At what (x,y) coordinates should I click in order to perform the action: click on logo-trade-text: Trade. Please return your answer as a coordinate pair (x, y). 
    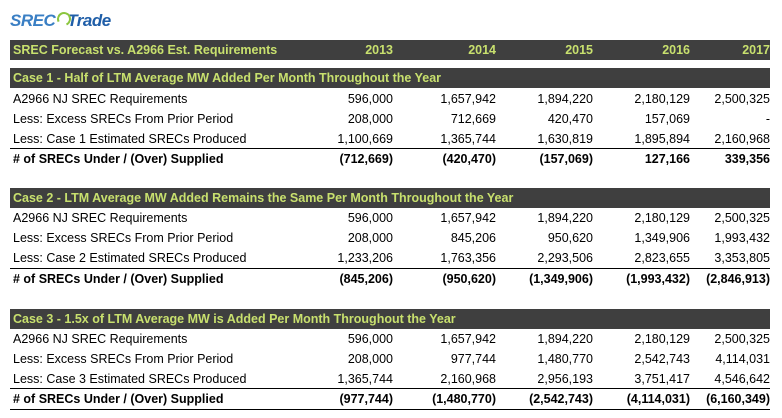
    Looking at the image, I should click on (89, 20).